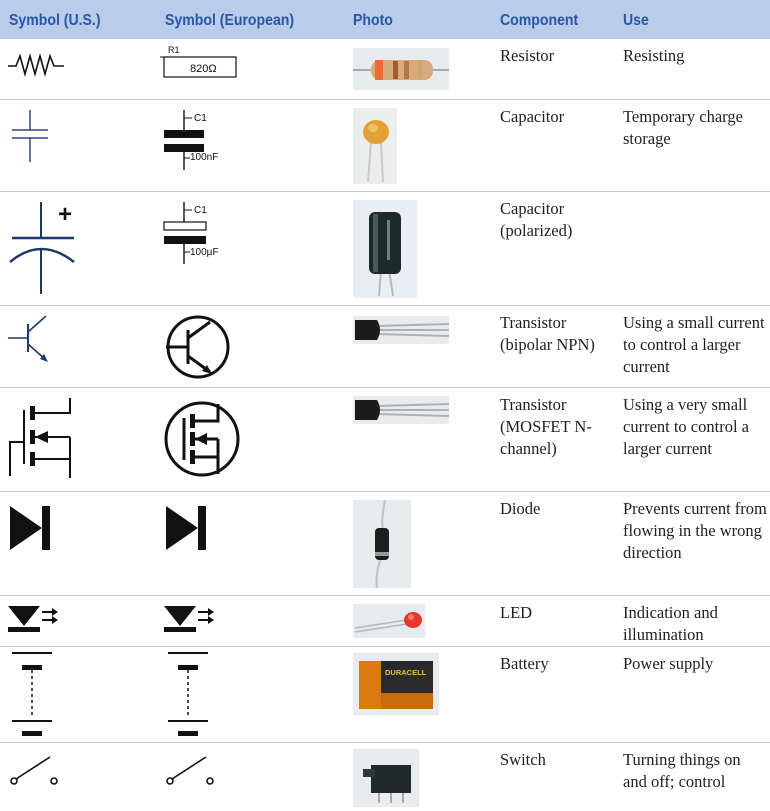 The image size is (770, 811). What do you see at coordinates (668, 663) in the screenshot?
I see `component-use: Power supply` at bounding box center [668, 663].